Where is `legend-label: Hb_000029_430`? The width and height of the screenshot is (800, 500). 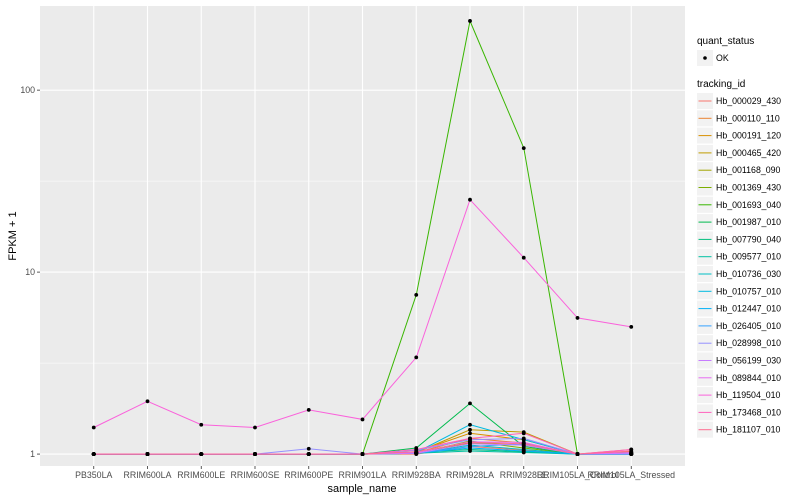
legend-label: Hb_000029_430 is located at coordinates (748, 101).